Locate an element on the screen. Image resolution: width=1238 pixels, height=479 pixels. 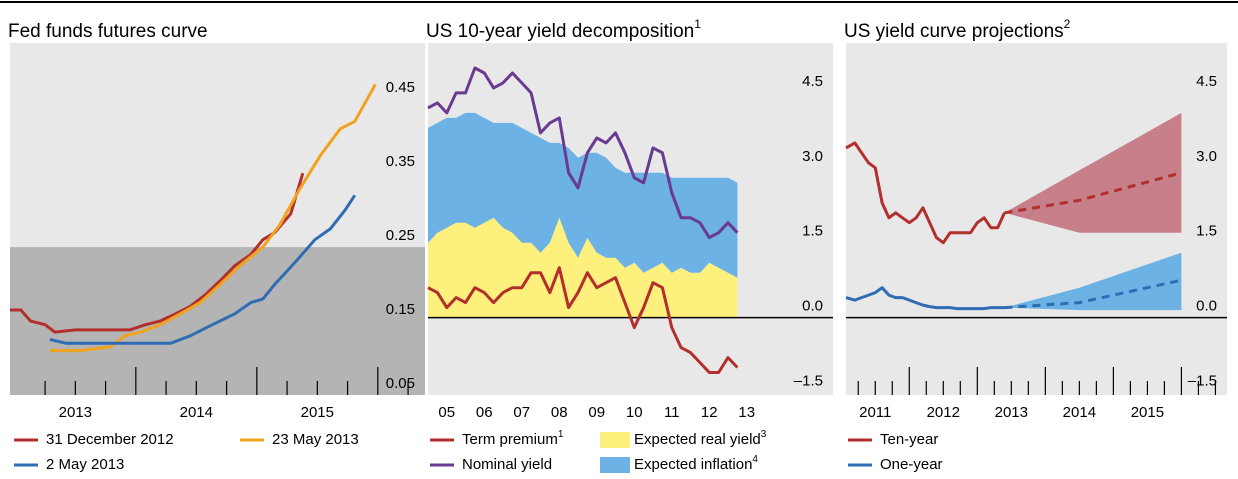
y-tick-label: 0.35 is located at coordinates (400, 161).